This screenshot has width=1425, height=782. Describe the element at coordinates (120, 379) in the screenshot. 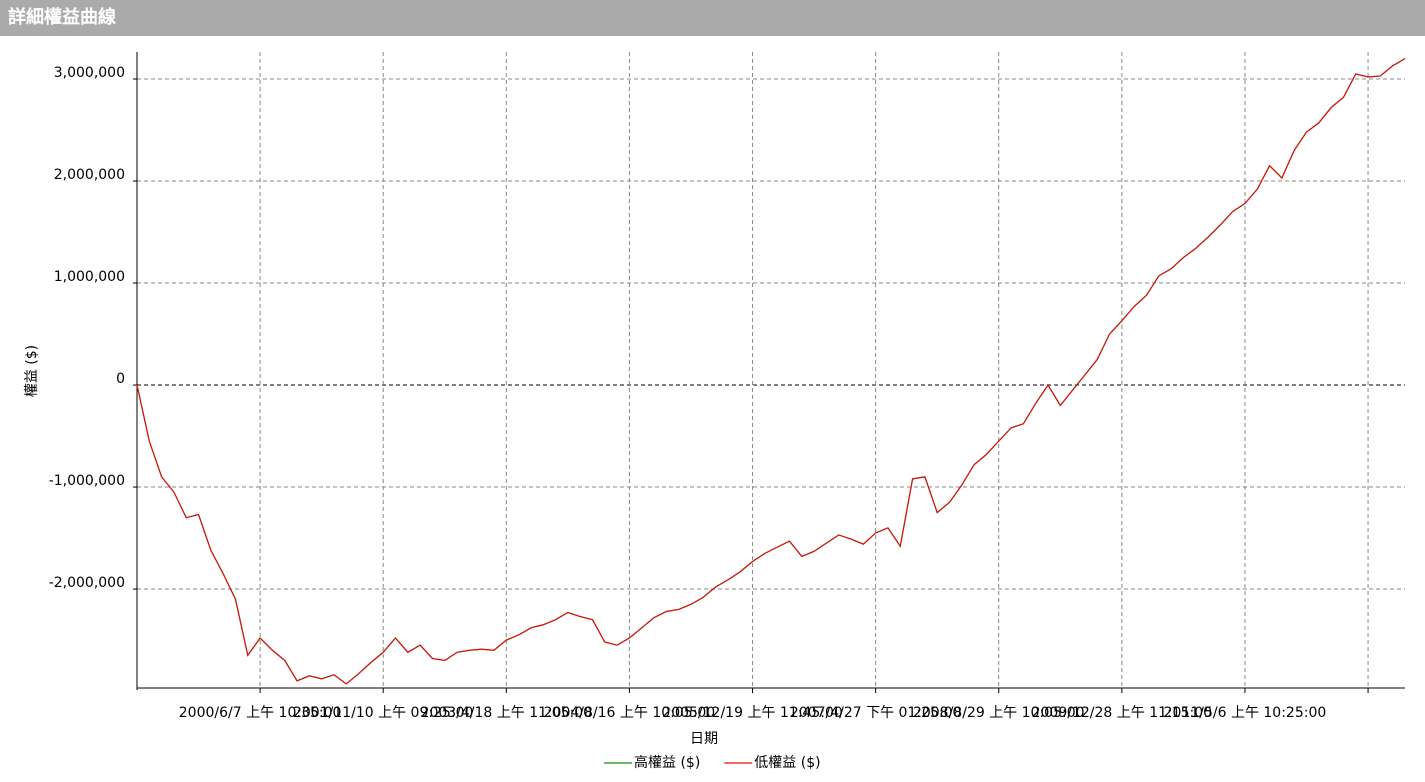

I see `y-tick-label: 0` at that location.